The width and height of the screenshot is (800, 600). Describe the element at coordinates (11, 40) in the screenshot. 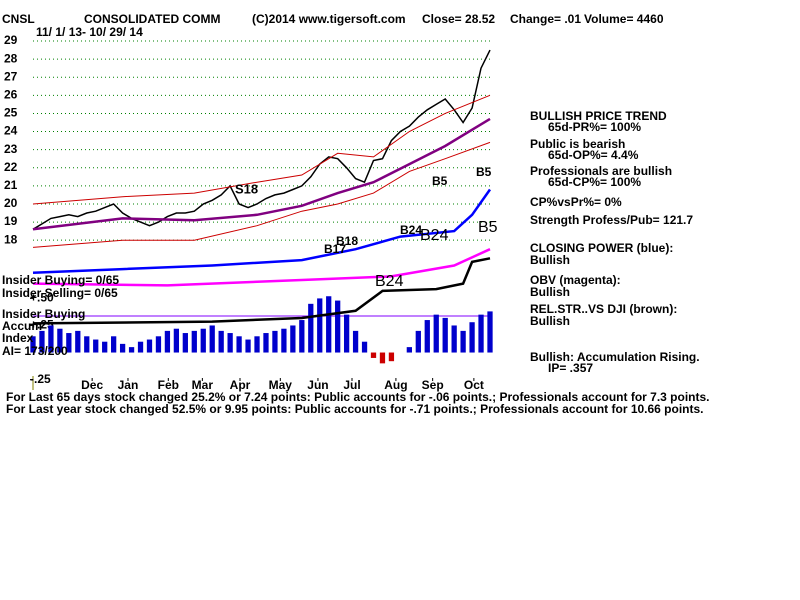

I see `y-tick-label: 29` at that location.